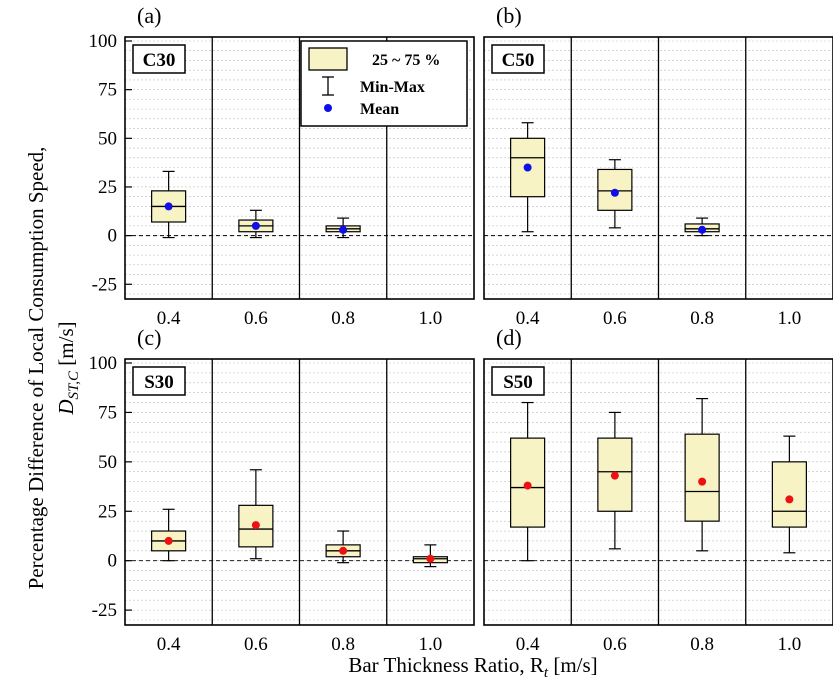 This screenshot has width=833, height=691. I want to click on legend-mean-label: Mean, so click(379, 109).